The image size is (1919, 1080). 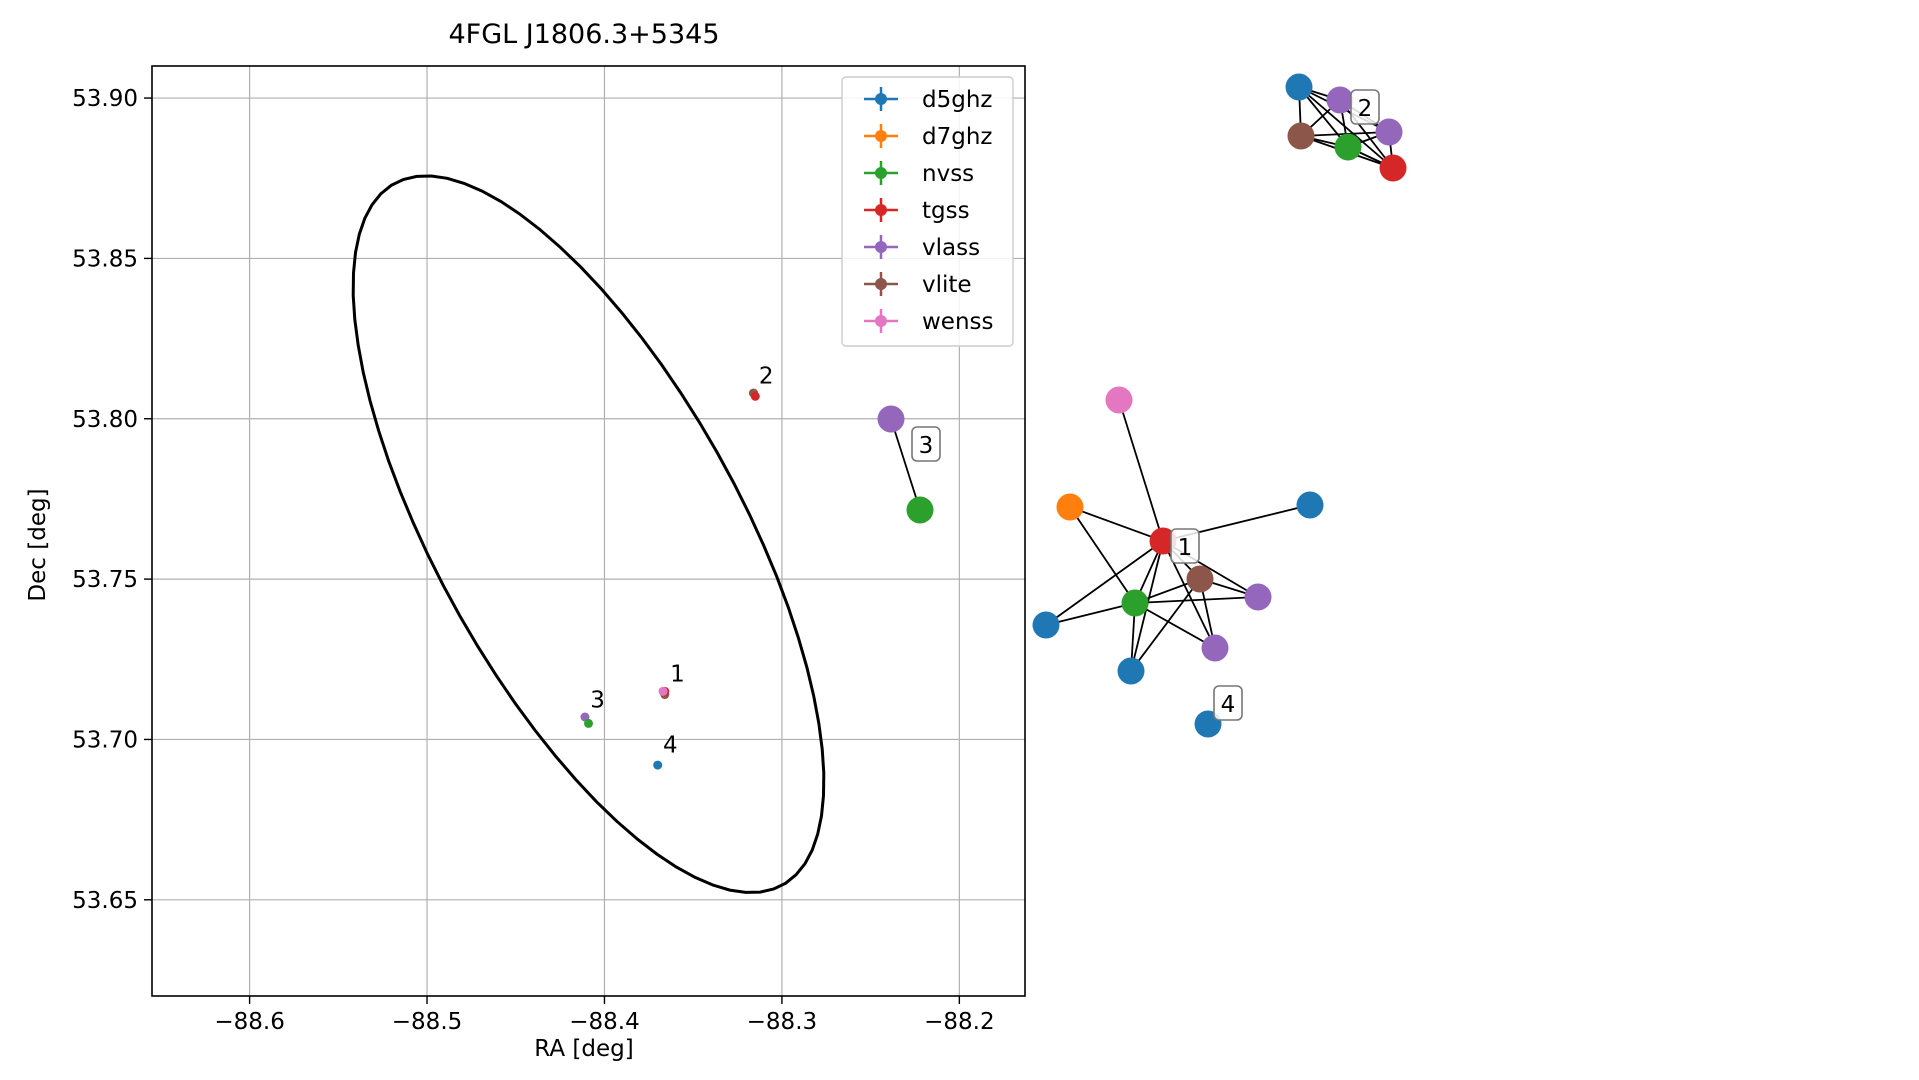 I want to click on legend-entry-d7ghz: d7ghz, so click(x=928, y=137).